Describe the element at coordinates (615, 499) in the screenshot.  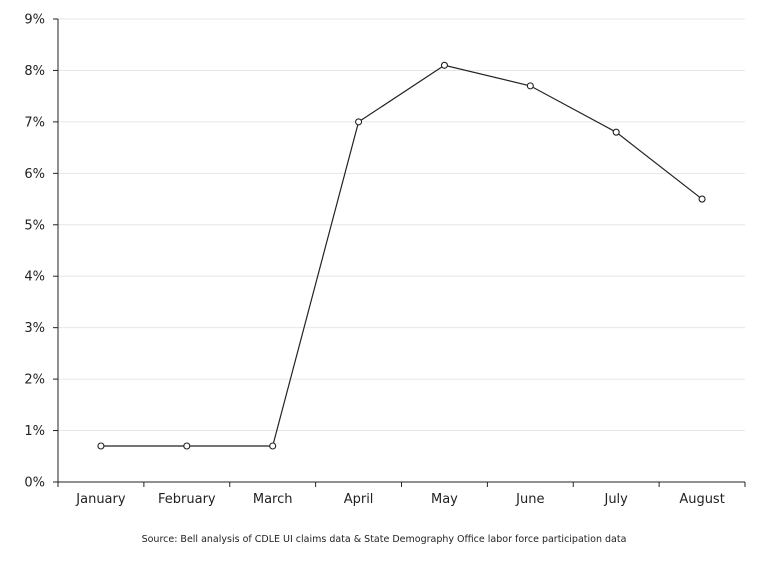
I see `x-tick-label: July` at that location.